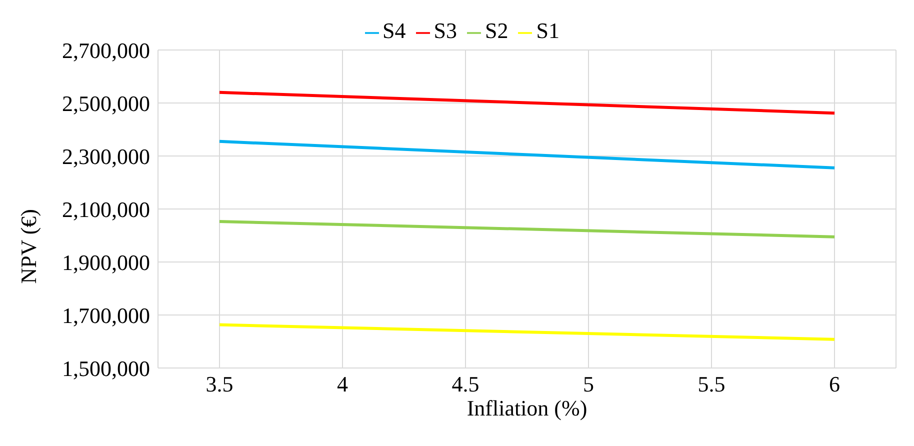 Image resolution: width=914 pixels, height=446 pixels. Describe the element at coordinates (106, 156) in the screenshot. I see `y-tick-label: 2,300,000` at that location.